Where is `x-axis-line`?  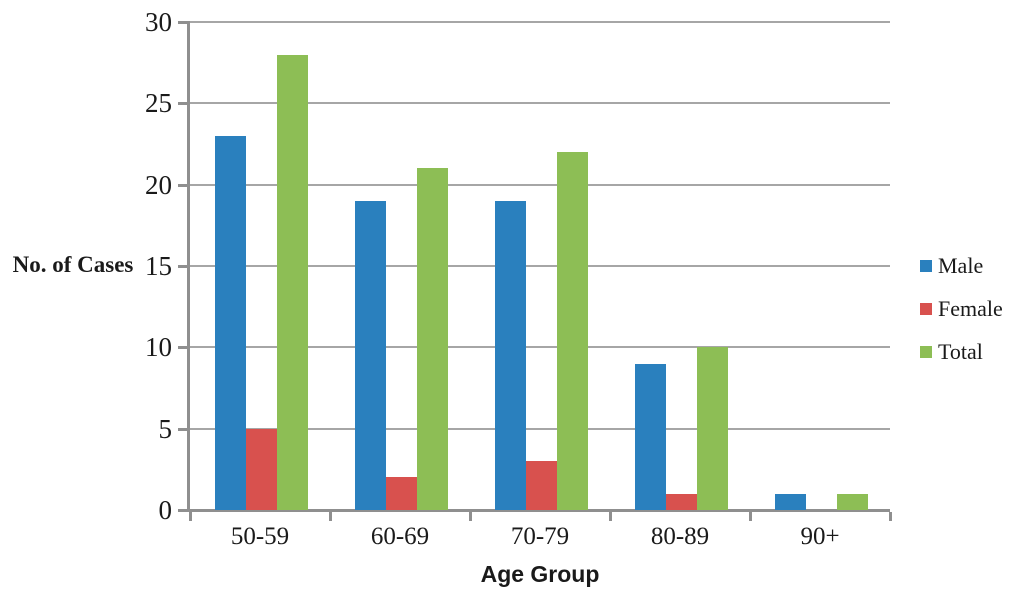 x-axis-line is located at coordinates (538, 510).